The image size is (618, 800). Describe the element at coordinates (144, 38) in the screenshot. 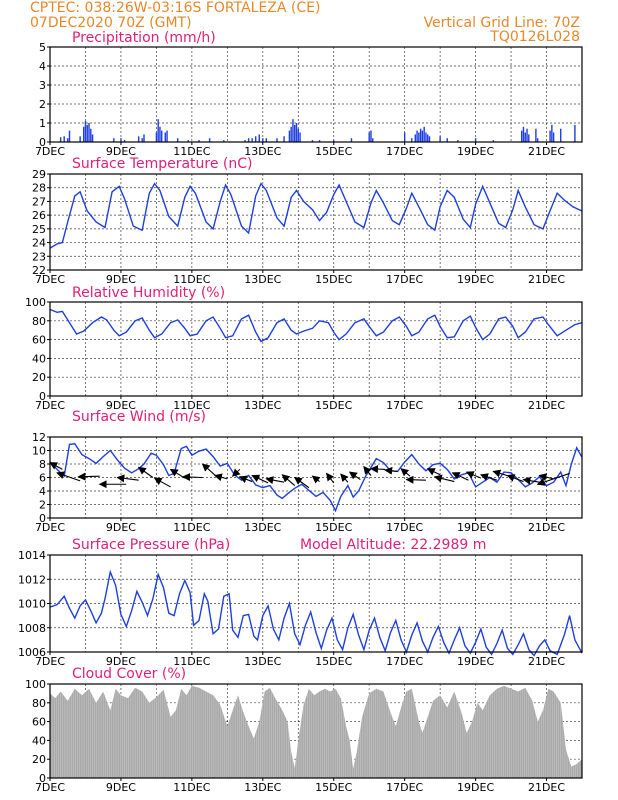

I see `precip-title: Precipitation (mm/h)` at that location.